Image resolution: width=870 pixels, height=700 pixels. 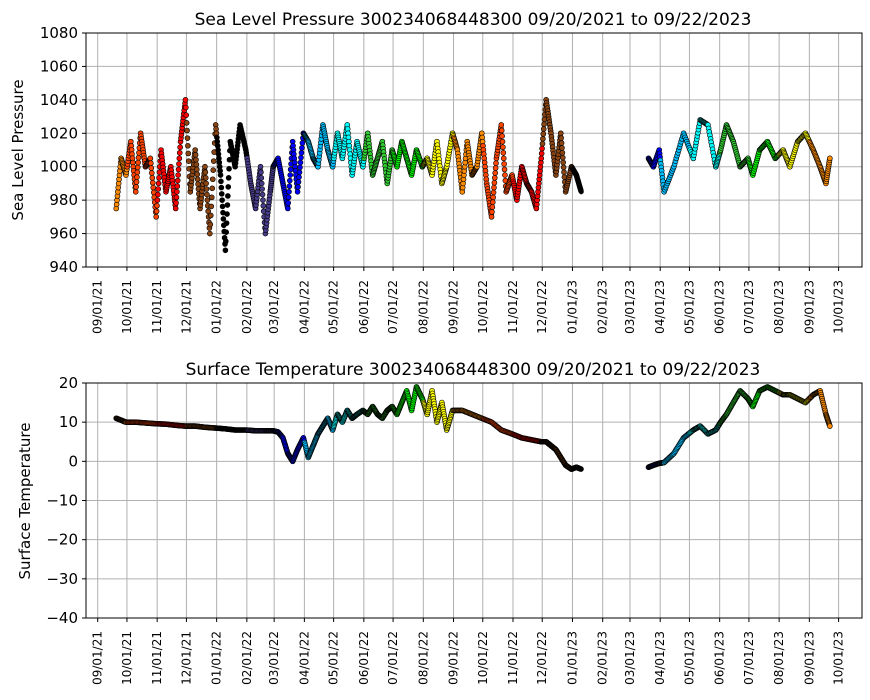 What do you see at coordinates (542, 307) in the screenshot?
I see `x-tick-label: 12/01/22` at bounding box center [542, 307].